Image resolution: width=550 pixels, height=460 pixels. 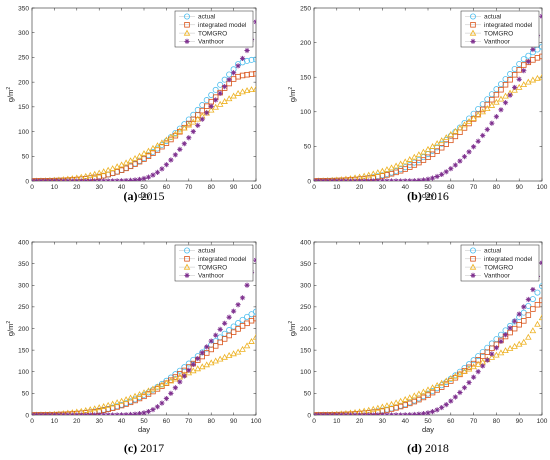 I want to click on x-tick-label: 0, so click(x=314, y=421).